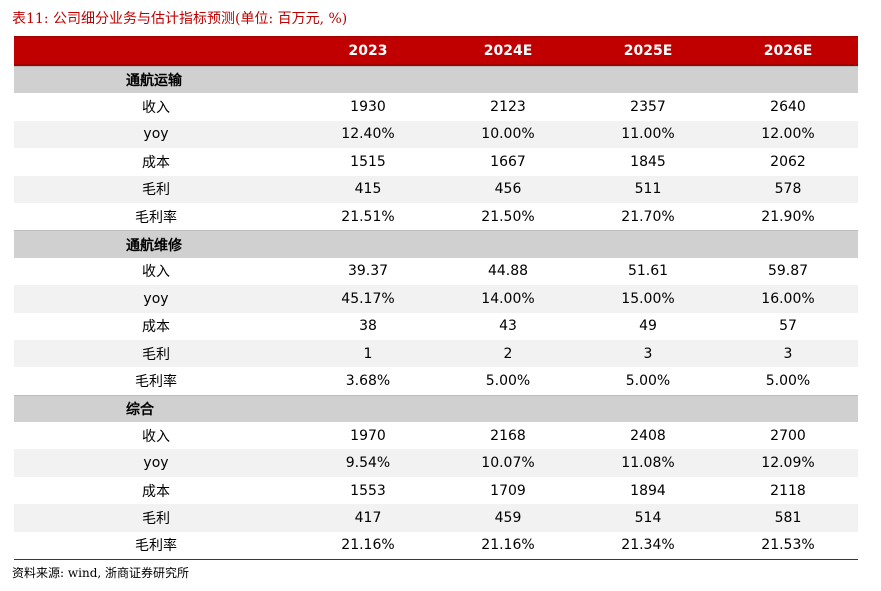 The width and height of the screenshot is (881, 591). Describe the element at coordinates (788, 189) in the screenshot. I see `value-cell: 578` at that location.